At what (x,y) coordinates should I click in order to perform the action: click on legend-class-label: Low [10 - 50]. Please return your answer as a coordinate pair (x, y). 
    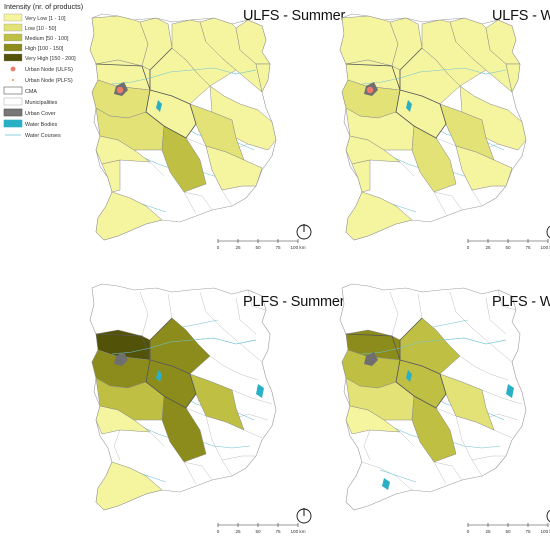
    Looking at the image, I should click on (41, 29).